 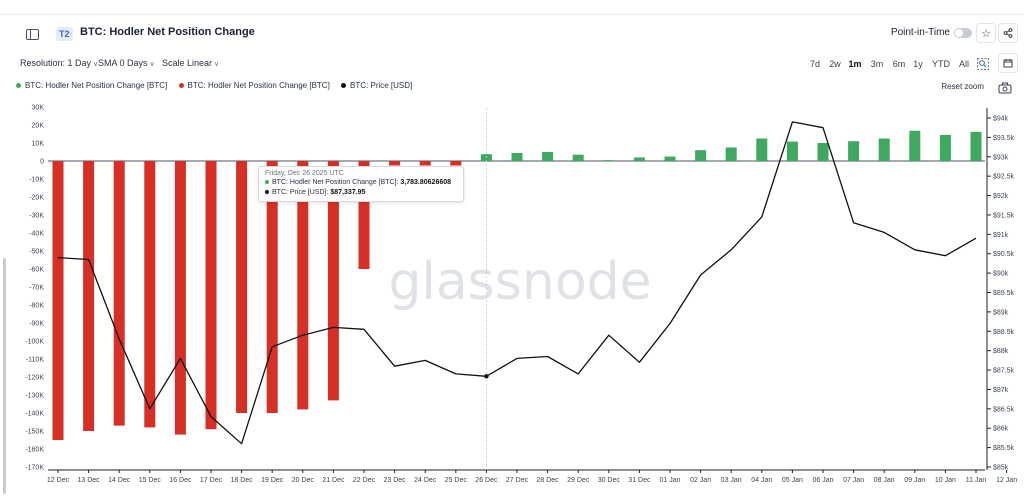 What do you see at coordinates (272, 480) in the screenshot?
I see `x-tick-label: 19 Dec` at bounding box center [272, 480].